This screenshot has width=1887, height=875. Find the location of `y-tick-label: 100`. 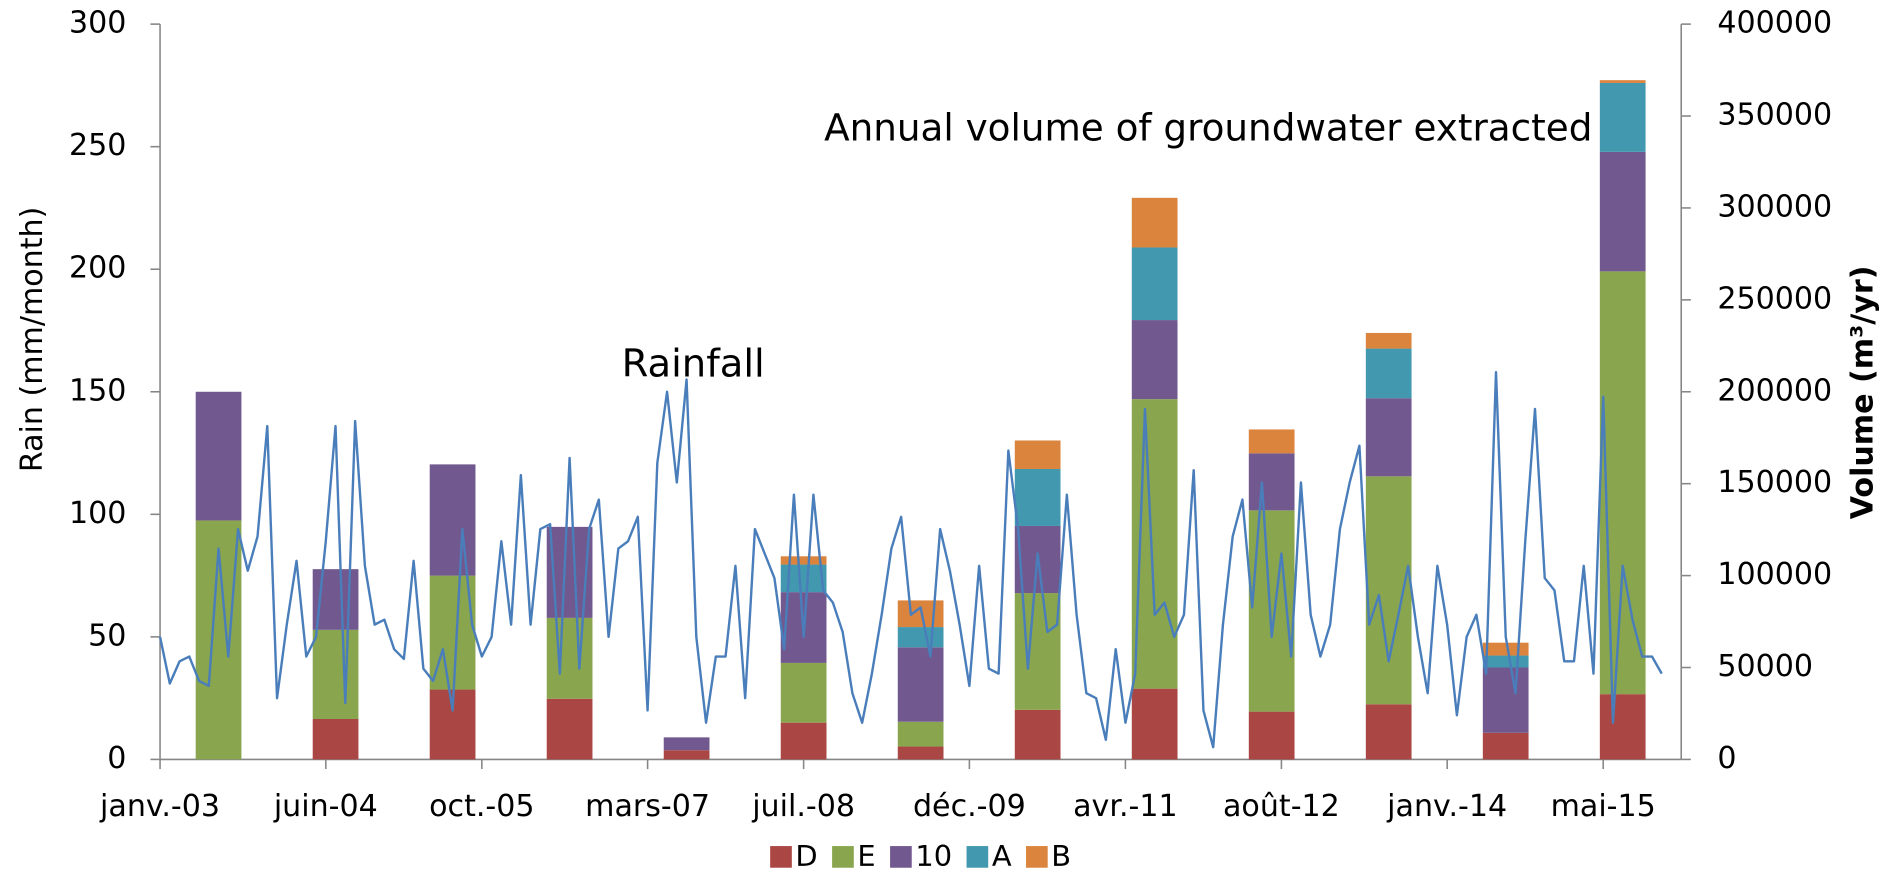

y-tick-label: 100 is located at coordinates (97, 513).